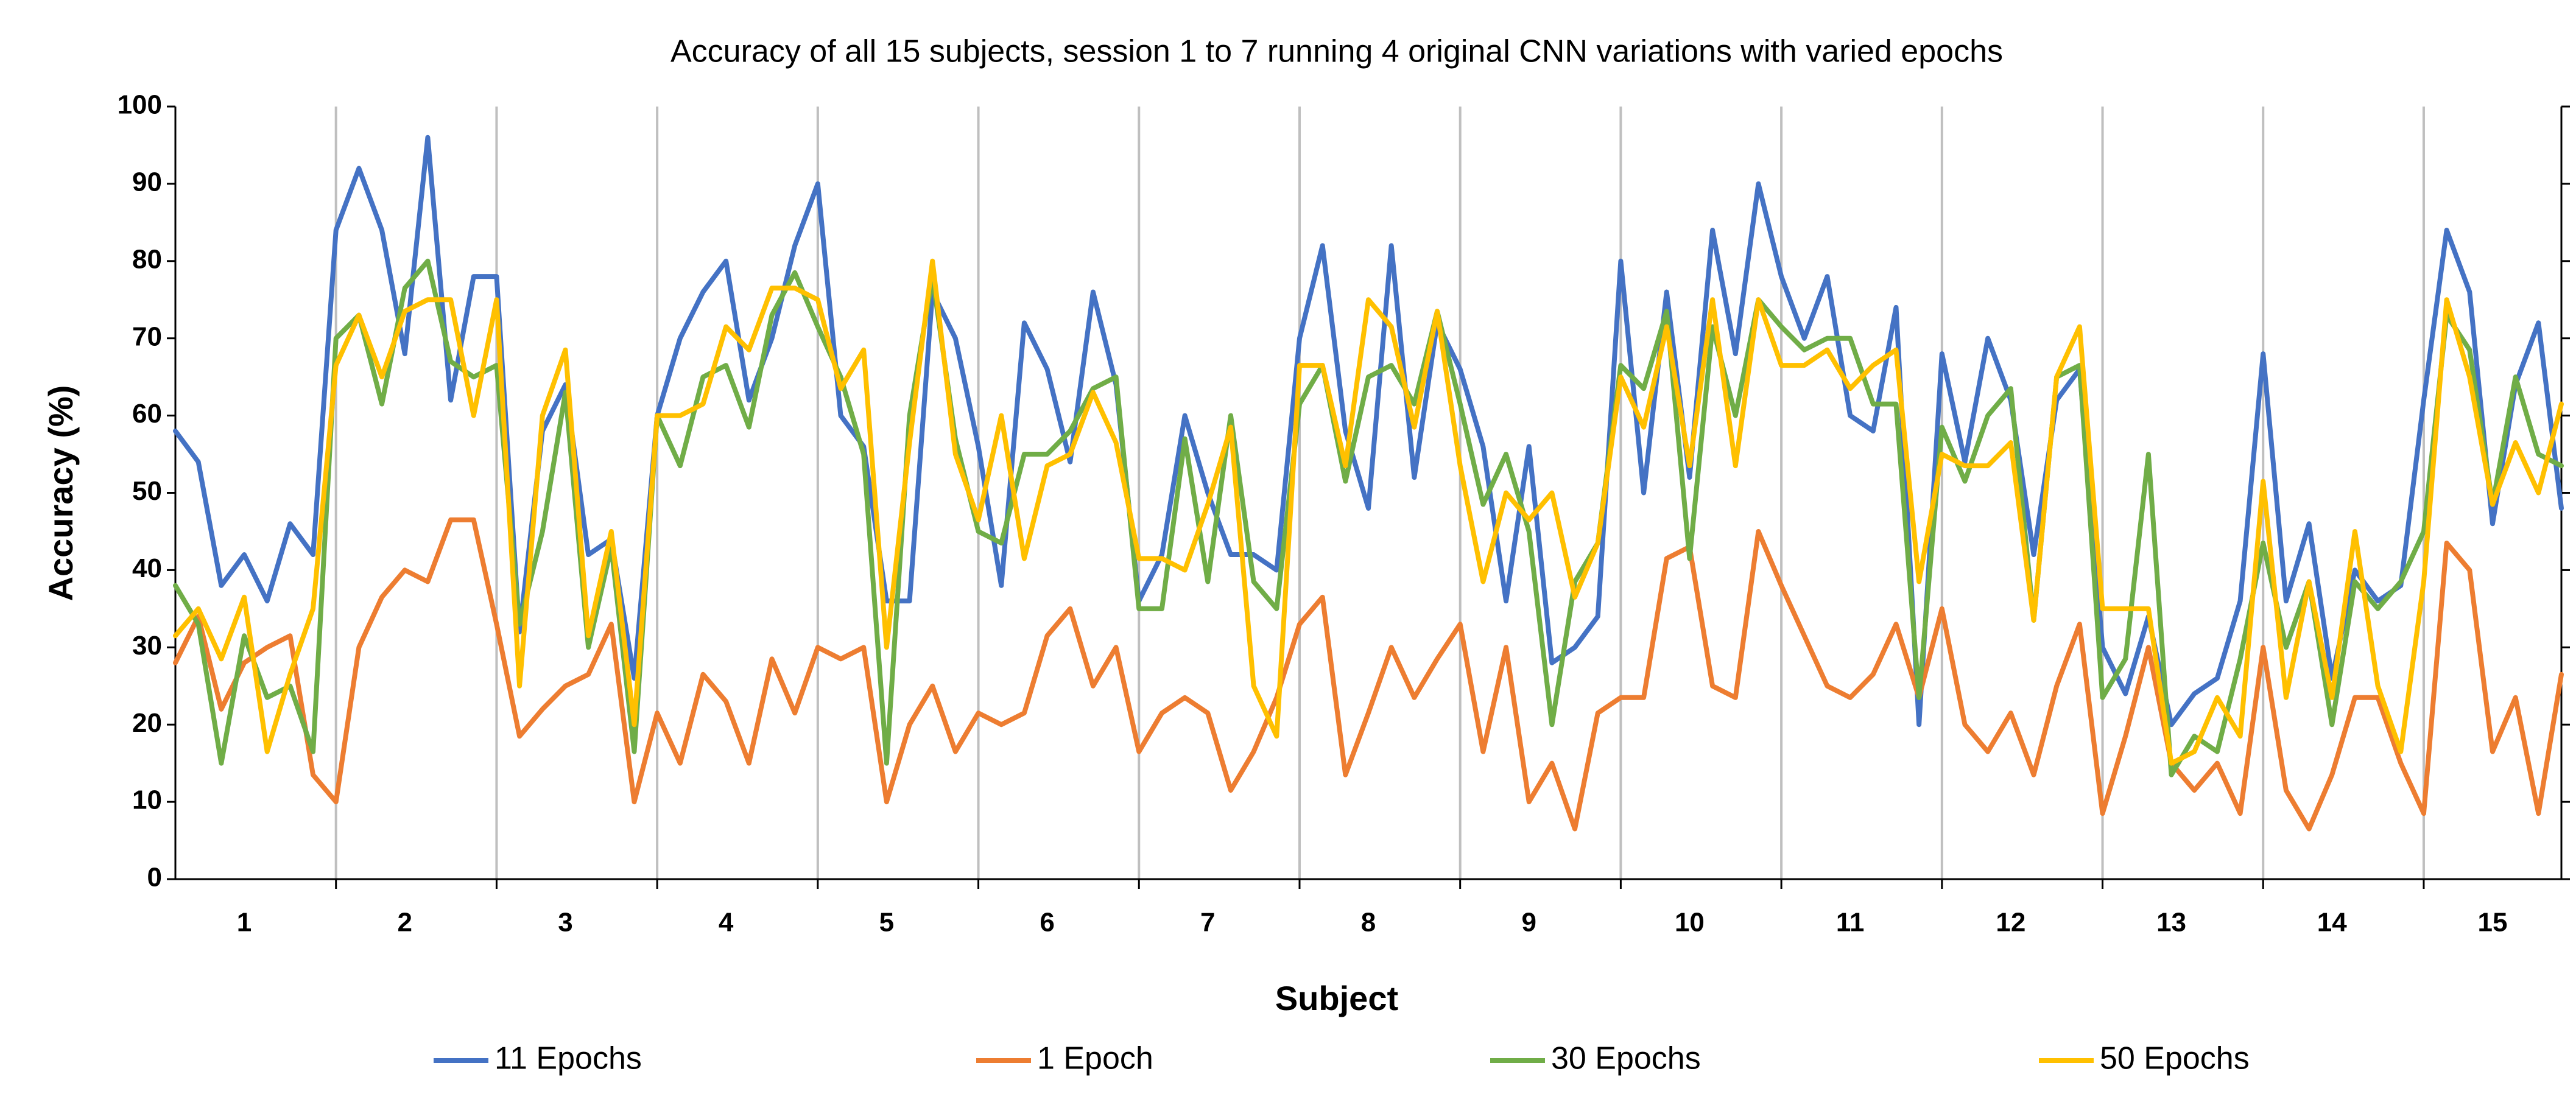 The height and width of the screenshot is (1105, 2576). I want to click on y-tick-label: 80, so click(147, 259).